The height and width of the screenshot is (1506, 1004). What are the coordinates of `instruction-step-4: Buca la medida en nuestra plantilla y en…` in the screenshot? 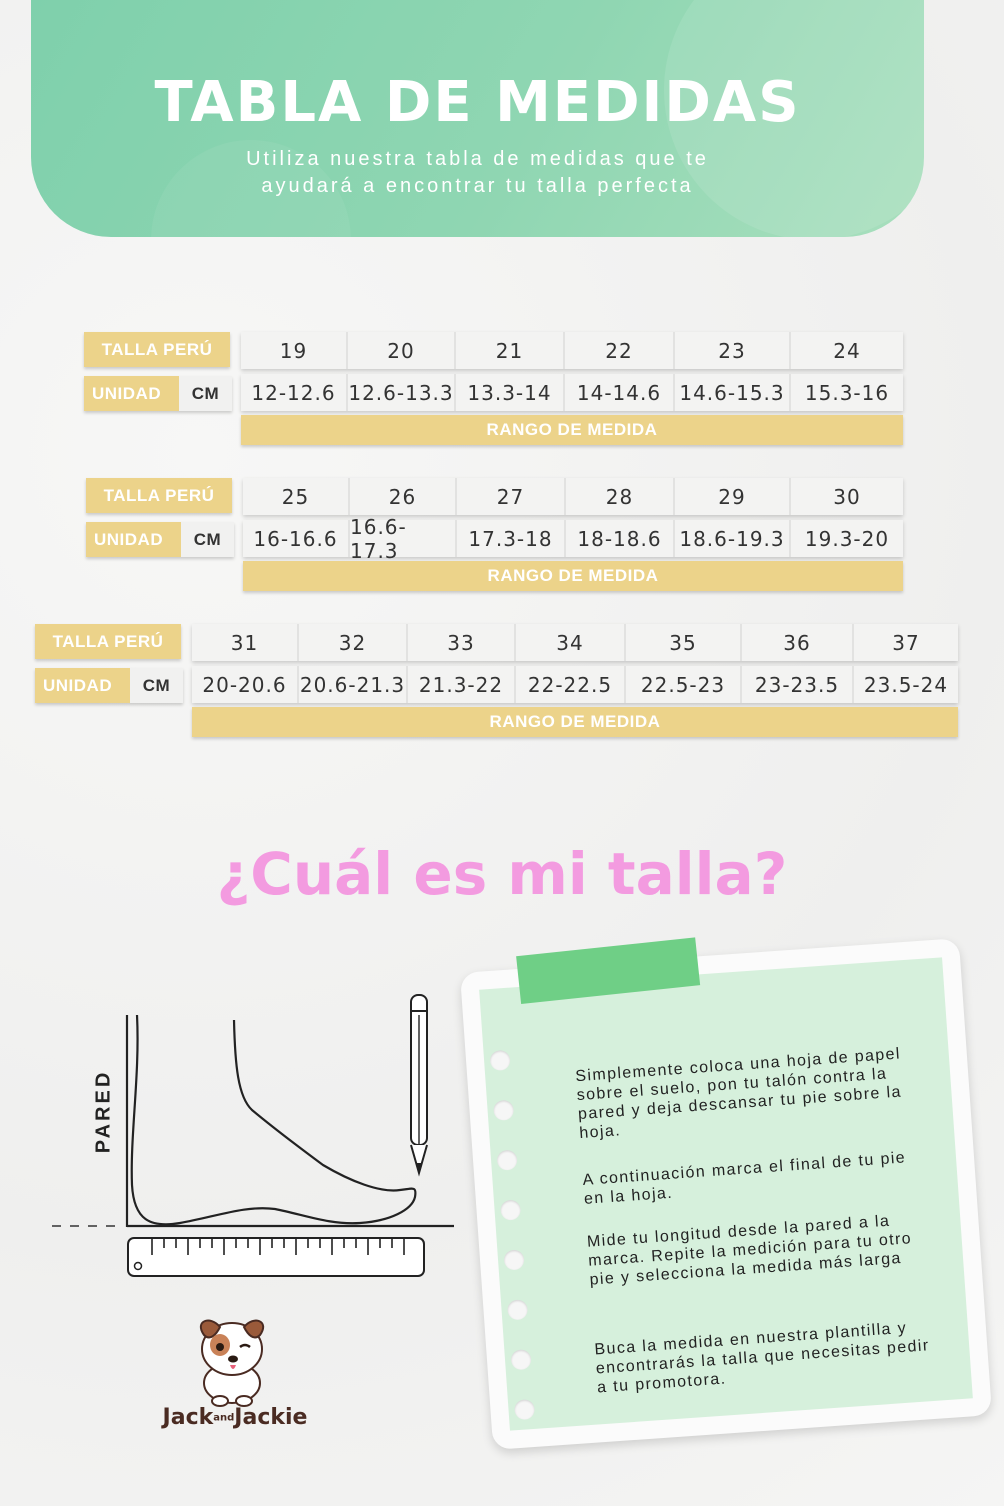 It's located at (762, 1358).